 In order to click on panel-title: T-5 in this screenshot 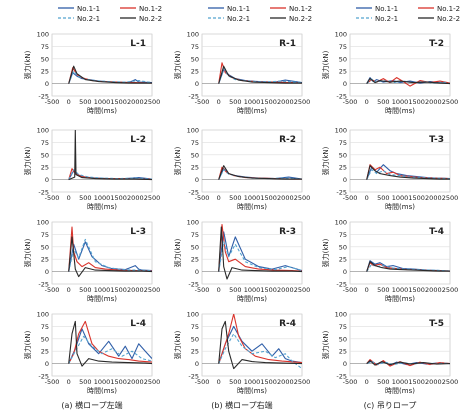, I will do `click(436, 324)`.